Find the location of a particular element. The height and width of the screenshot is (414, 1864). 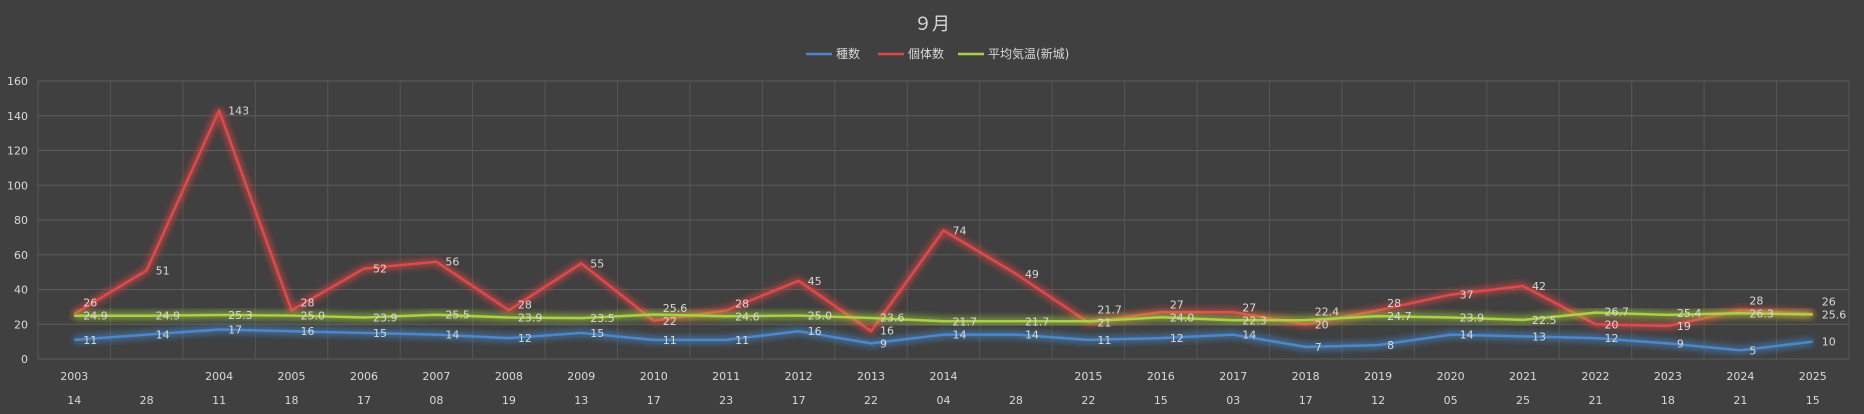

y-axis: 0 20 40 60 80 100 120 140 160 is located at coordinates (17, 220).